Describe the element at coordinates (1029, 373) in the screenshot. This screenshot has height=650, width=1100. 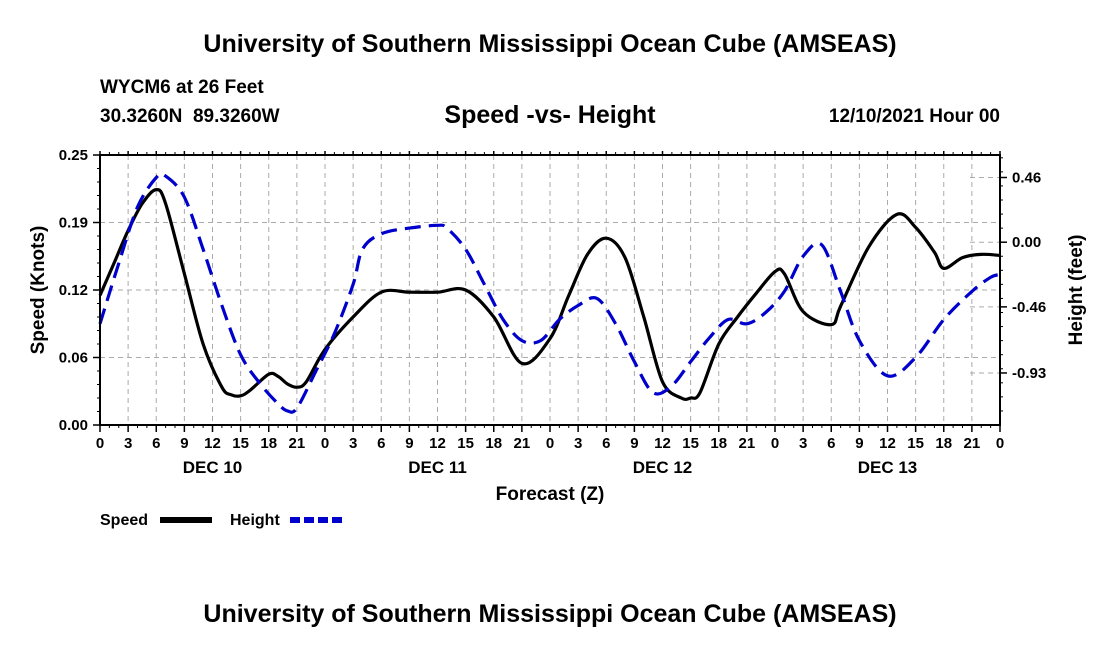
I see `y2-tick-label: -0.93` at that location.